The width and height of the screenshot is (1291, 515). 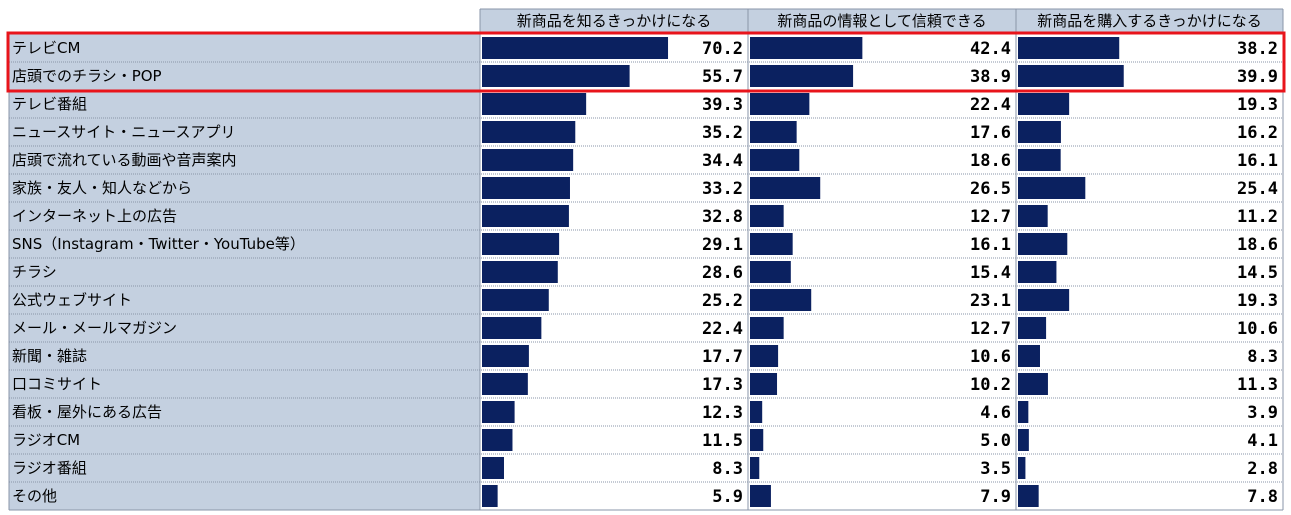 I want to click on data-label: 15.4, so click(x=990, y=273).